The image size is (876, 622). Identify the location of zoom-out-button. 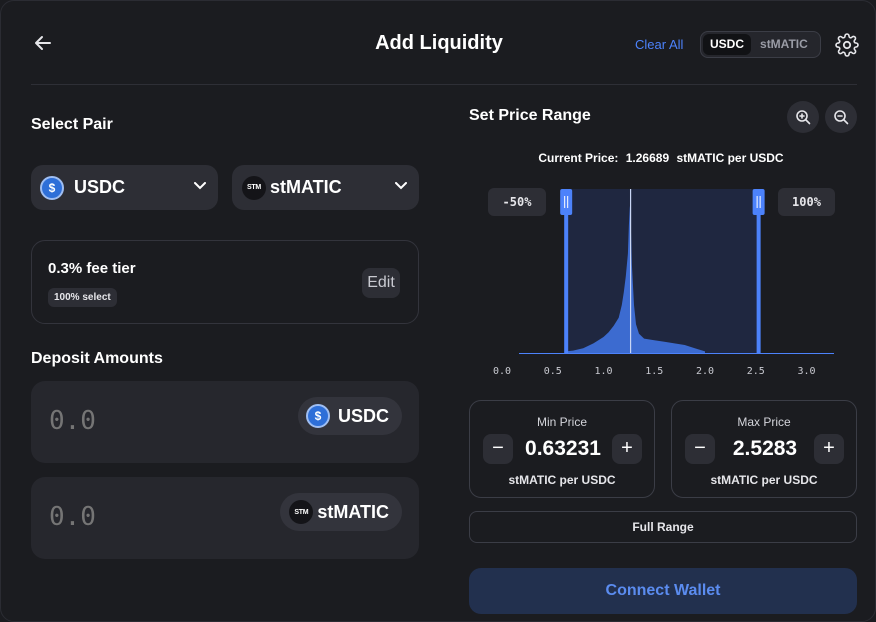
(841, 117).